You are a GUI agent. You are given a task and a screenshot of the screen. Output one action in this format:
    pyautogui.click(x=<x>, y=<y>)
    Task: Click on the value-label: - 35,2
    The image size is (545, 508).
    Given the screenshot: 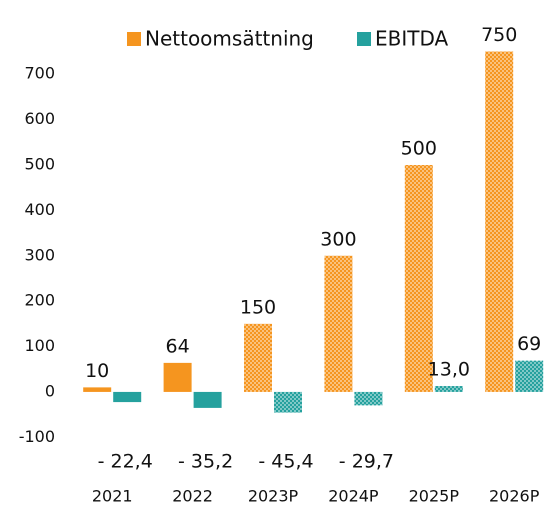 What is the action you would take?
    pyautogui.click(x=205, y=462)
    